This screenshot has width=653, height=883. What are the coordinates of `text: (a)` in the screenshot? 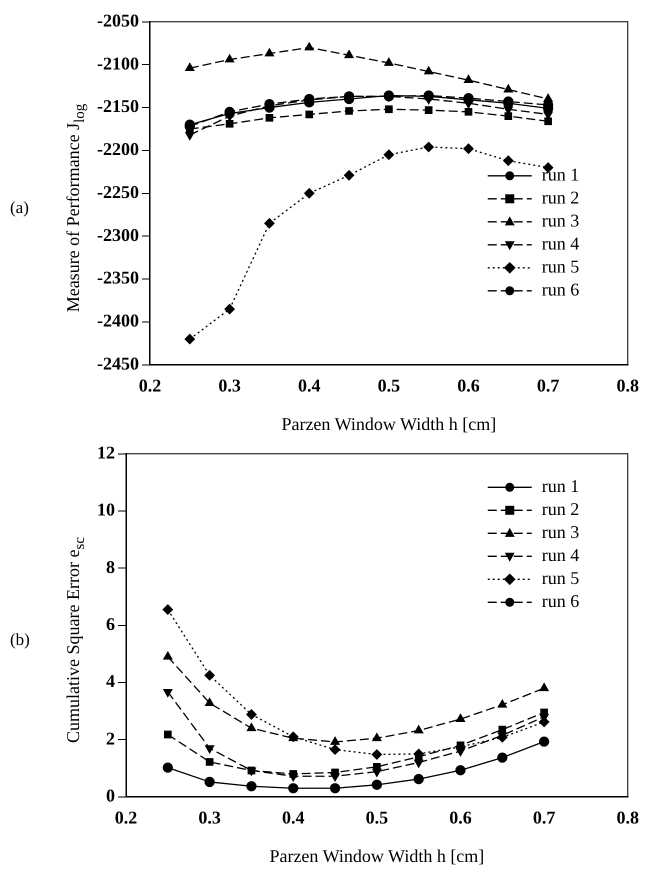 It's located at (19, 208).